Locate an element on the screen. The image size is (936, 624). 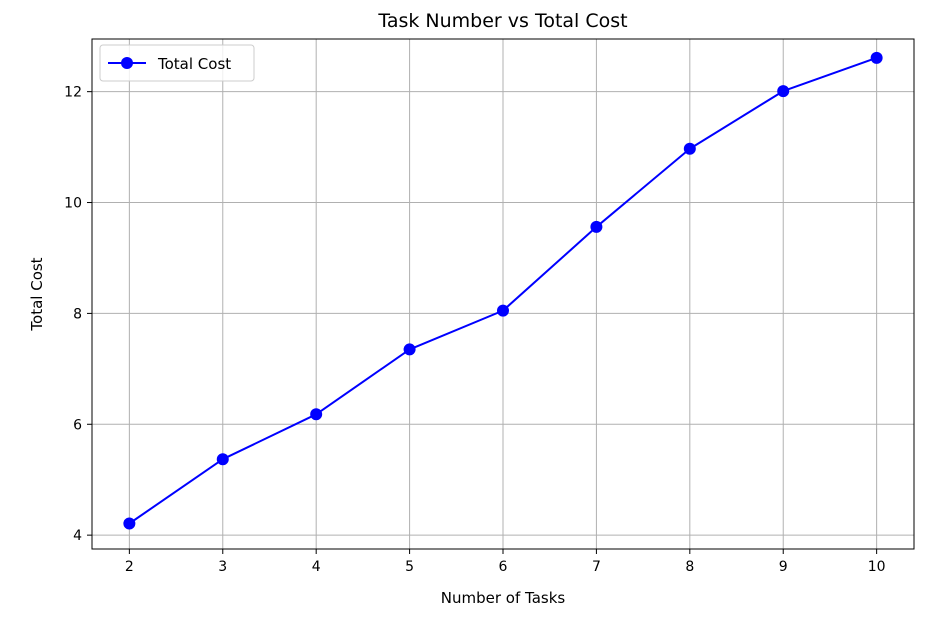
y-tick-label: 6 is located at coordinates (77, 425).